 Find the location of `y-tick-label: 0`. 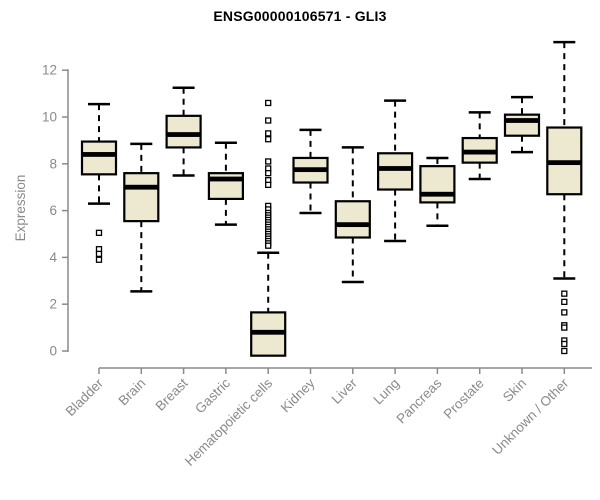

y-tick-label: 0 is located at coordinates (53, 351).